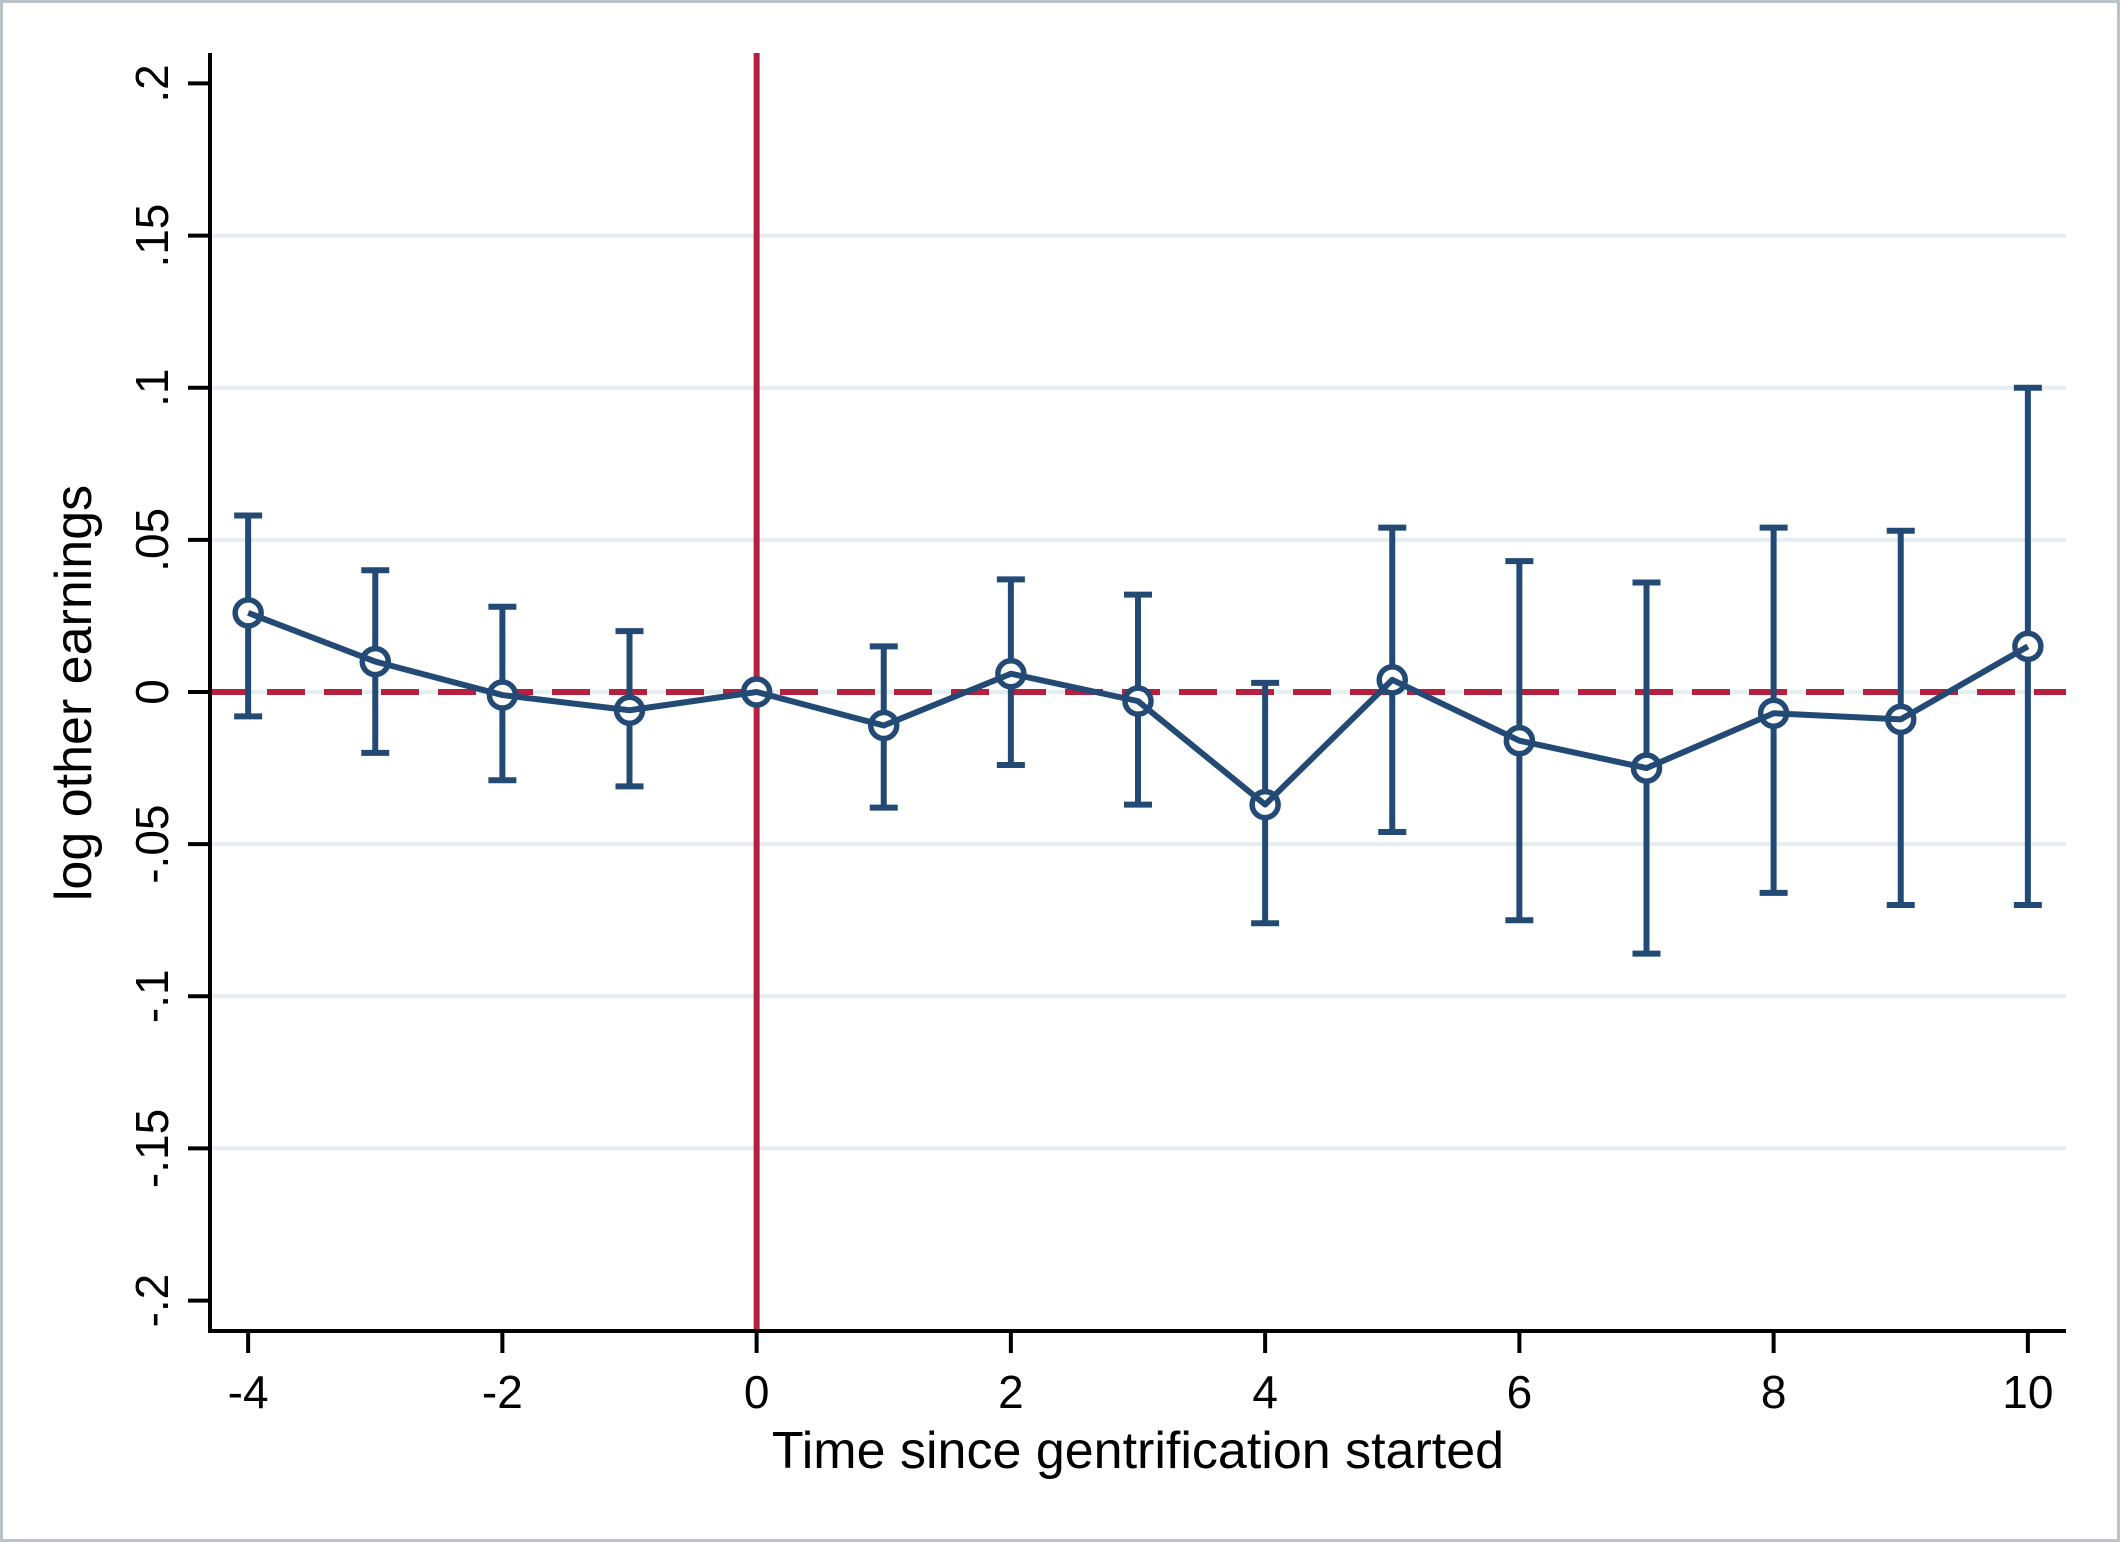 The image size is (2120, 1542). What do you see at coordinates (502, 1392) in the screenshot?
I see `x-tick-label: -2` at bounding box center [502, 1392].